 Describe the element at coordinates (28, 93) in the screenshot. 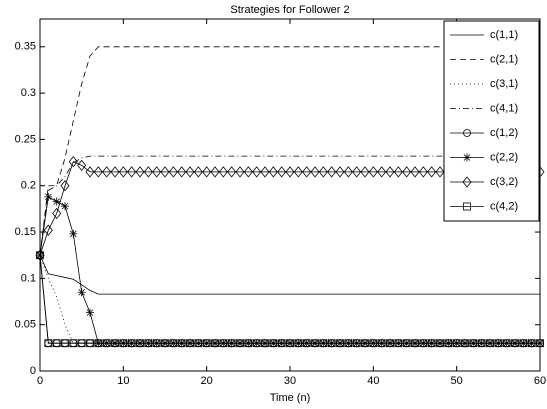

I see `y-tick-label: 0.3` at that location.